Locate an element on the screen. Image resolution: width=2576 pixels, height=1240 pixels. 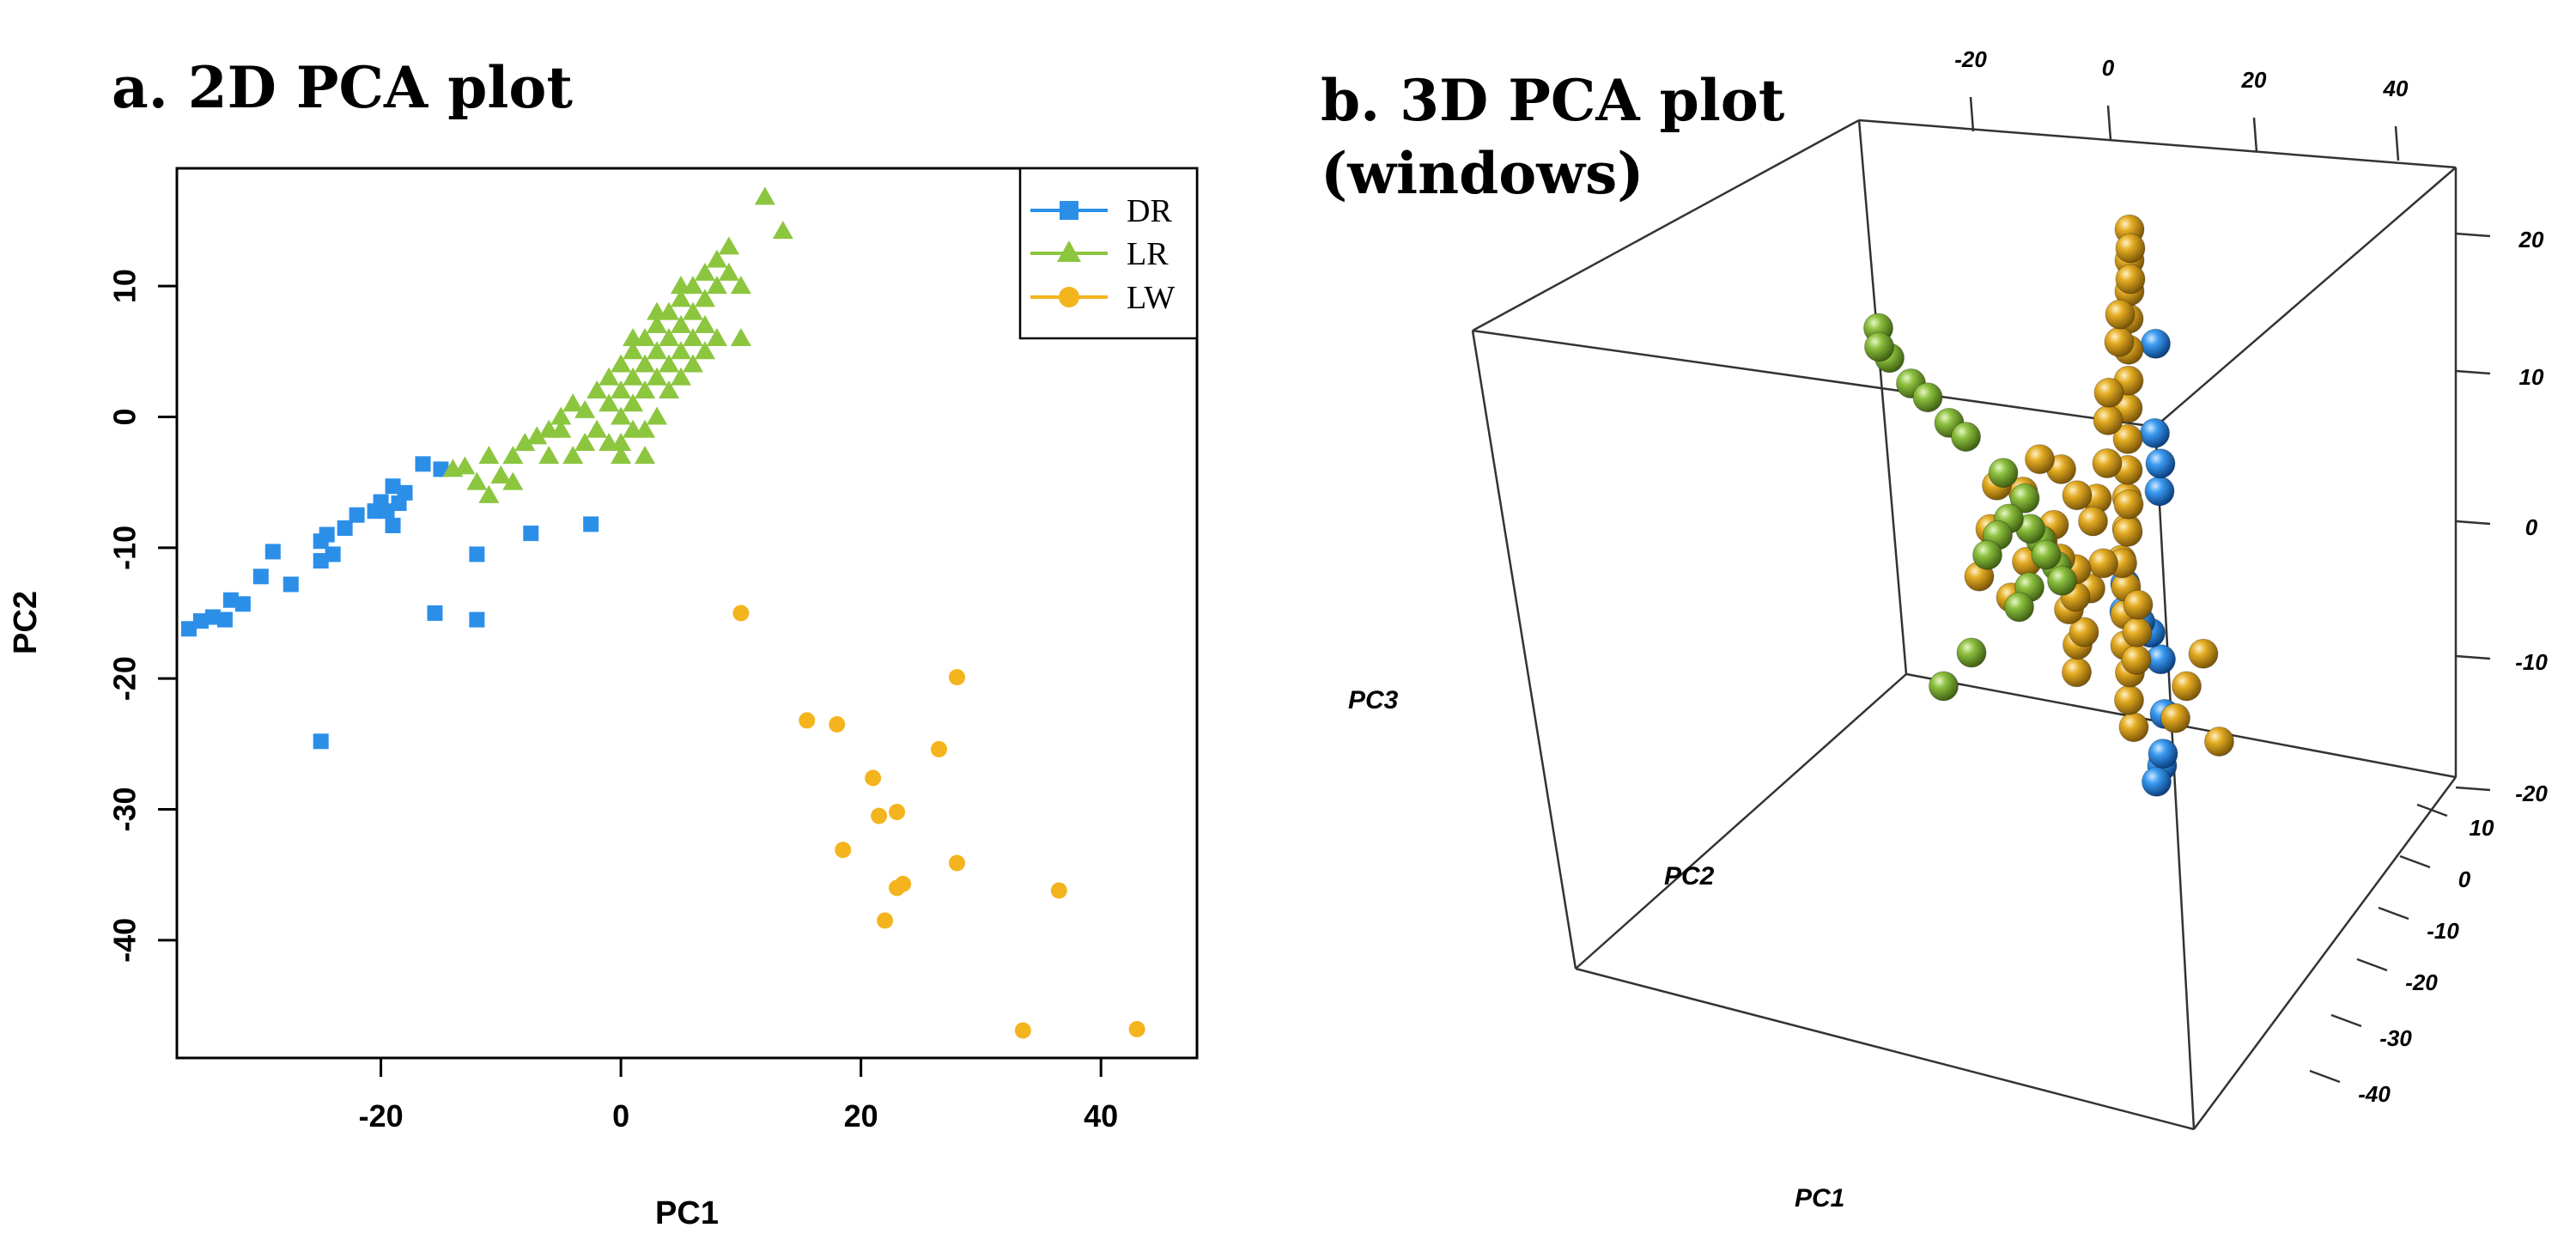
plot-b-xlabel: PC1 is located at coordinates (1820, 1198).